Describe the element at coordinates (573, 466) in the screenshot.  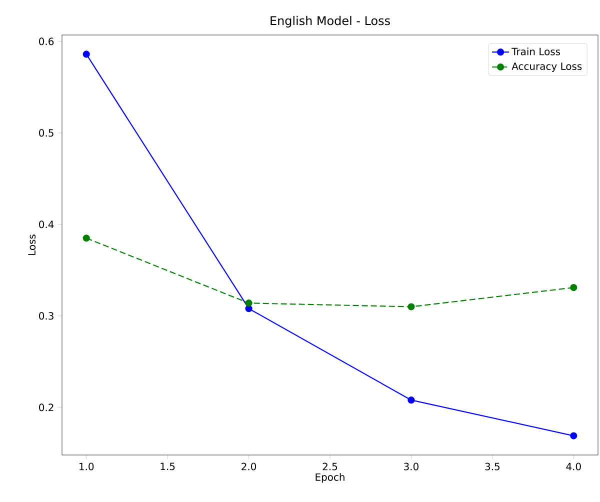
I see `x-tick-label: 4.0` at that location.